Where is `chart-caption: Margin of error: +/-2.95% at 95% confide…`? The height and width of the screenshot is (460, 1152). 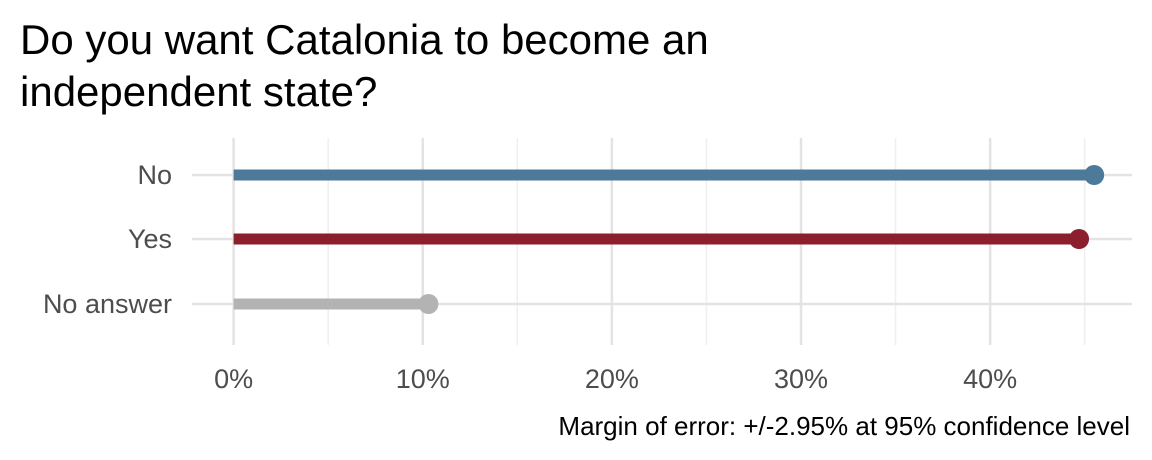
chart-caption: Margin of error: +/-2.95% at 95% confide… is located at coordinates (844, 426).